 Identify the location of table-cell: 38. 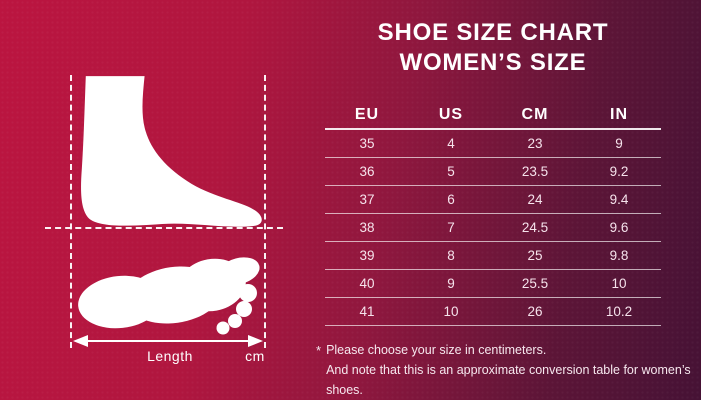
(367, 227).